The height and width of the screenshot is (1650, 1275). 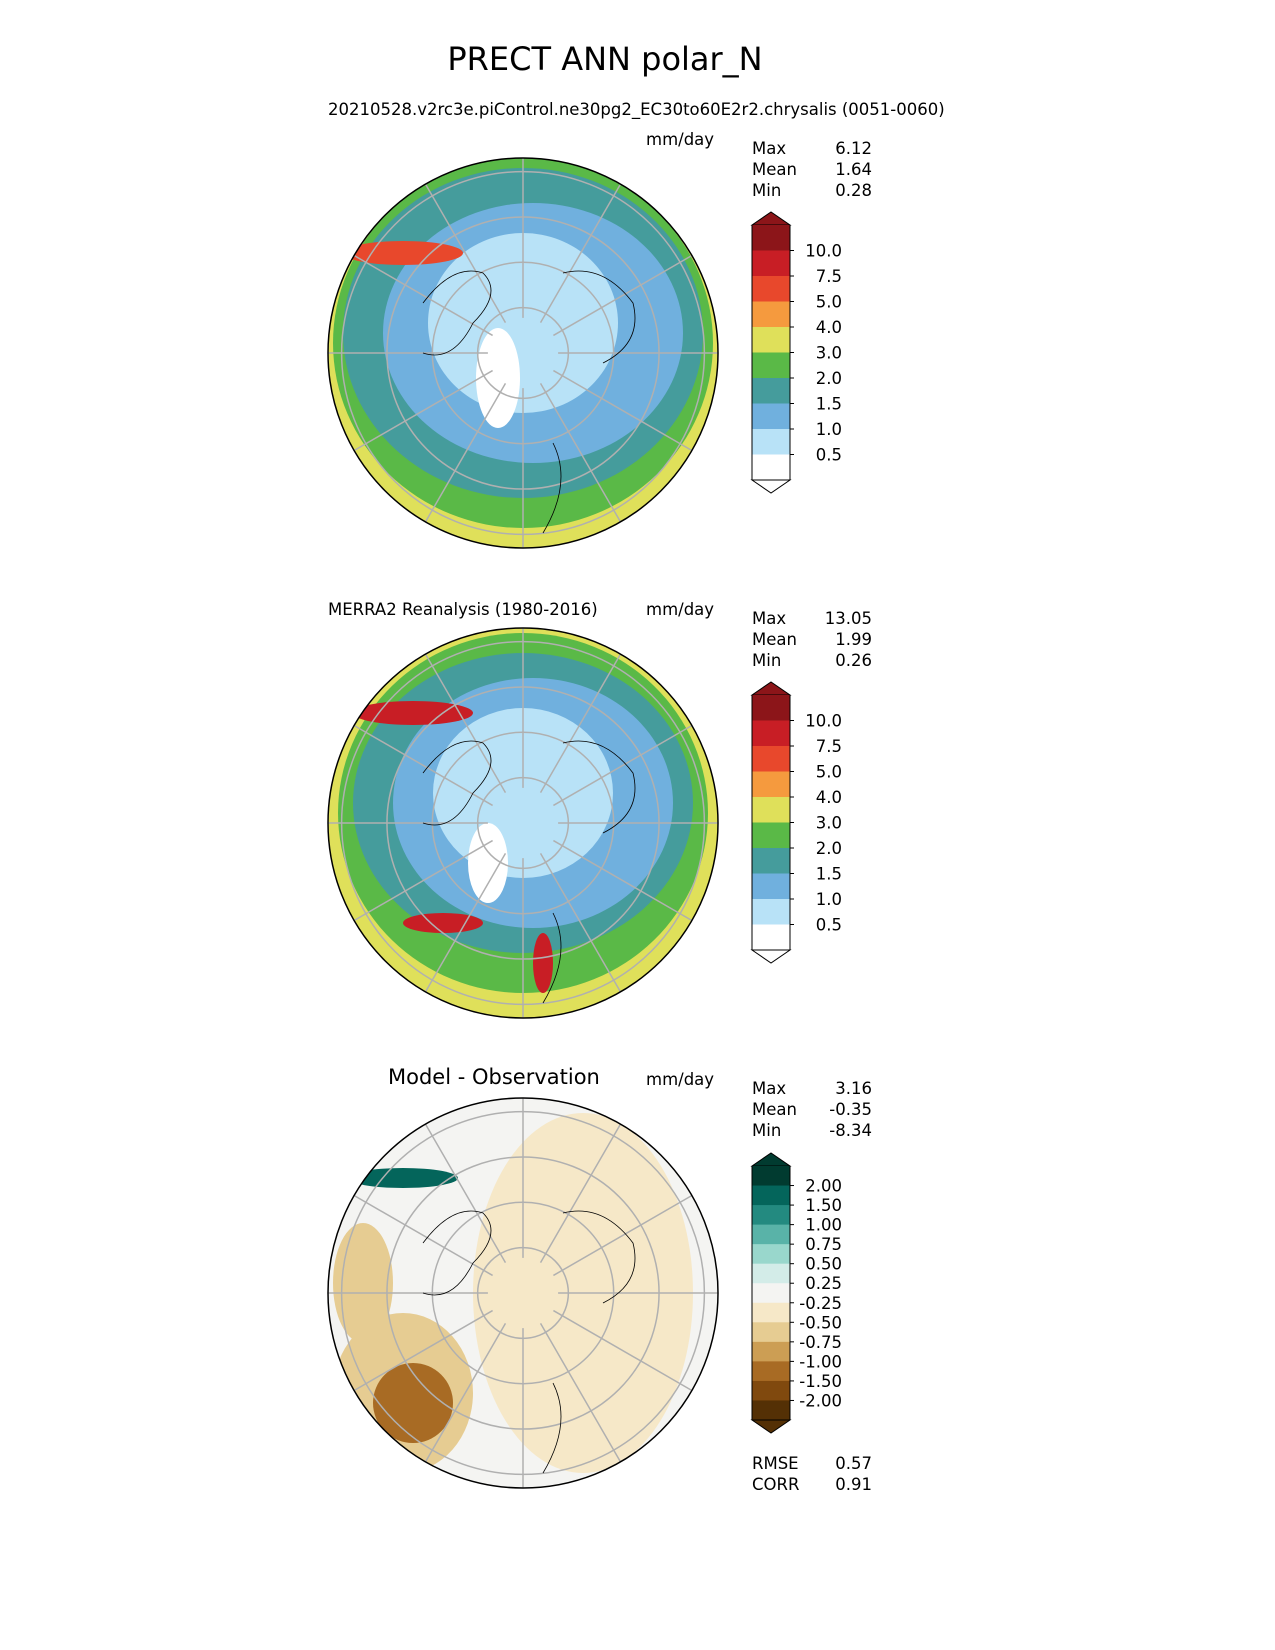 I want to click on colorbar-tick-label: 1.00, so click(x=823, y=1225).